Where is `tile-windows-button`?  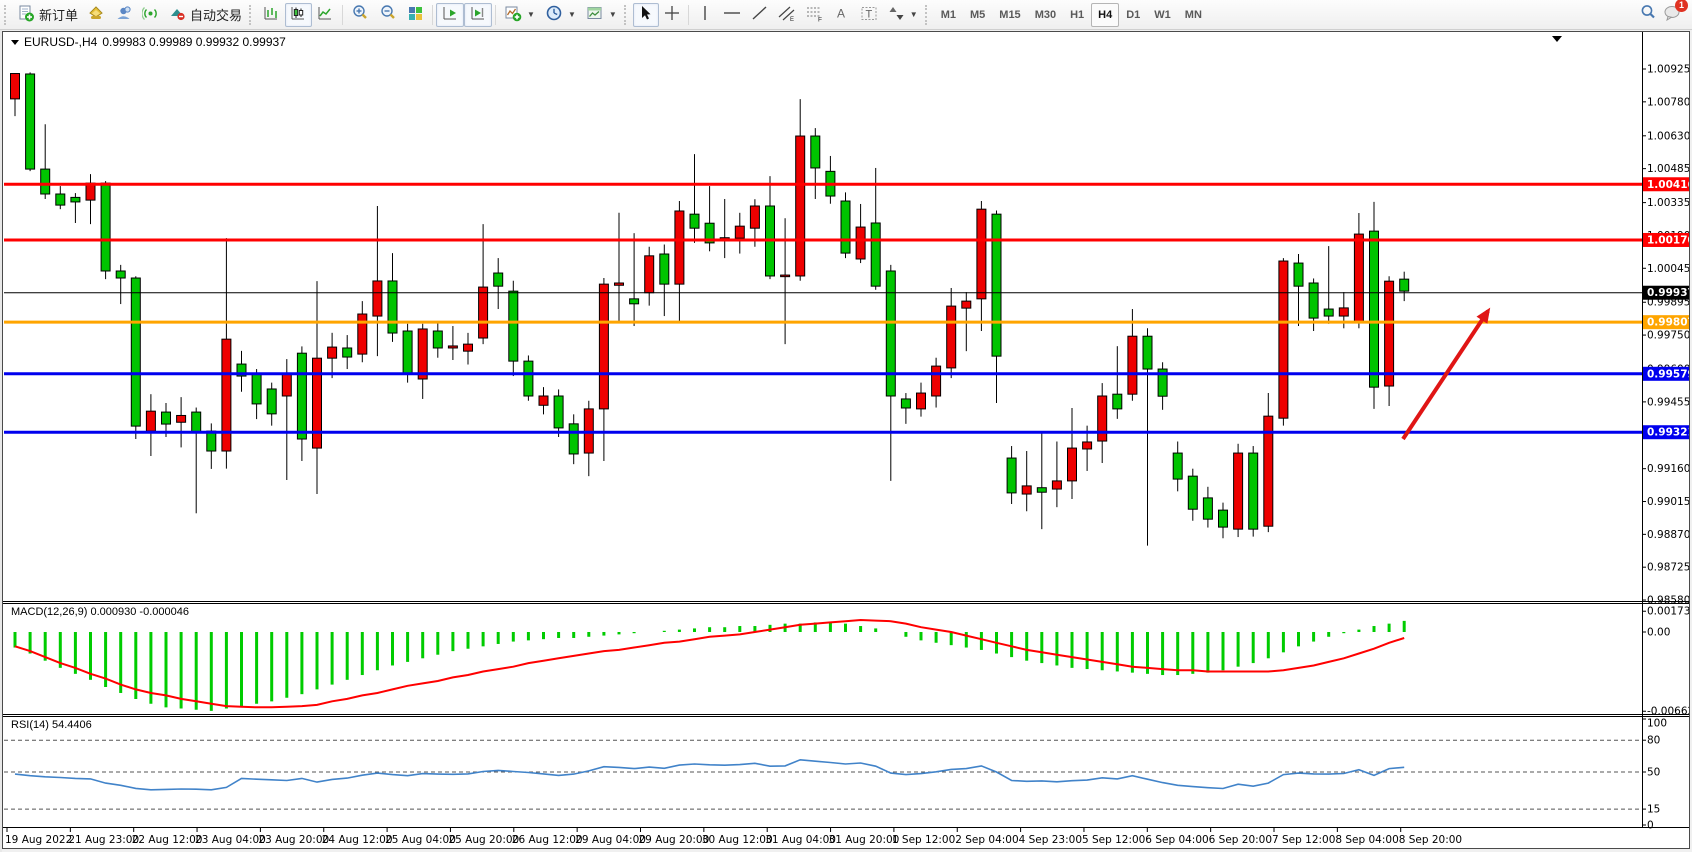 tile-windows-button is located at coordinates (415, 15).